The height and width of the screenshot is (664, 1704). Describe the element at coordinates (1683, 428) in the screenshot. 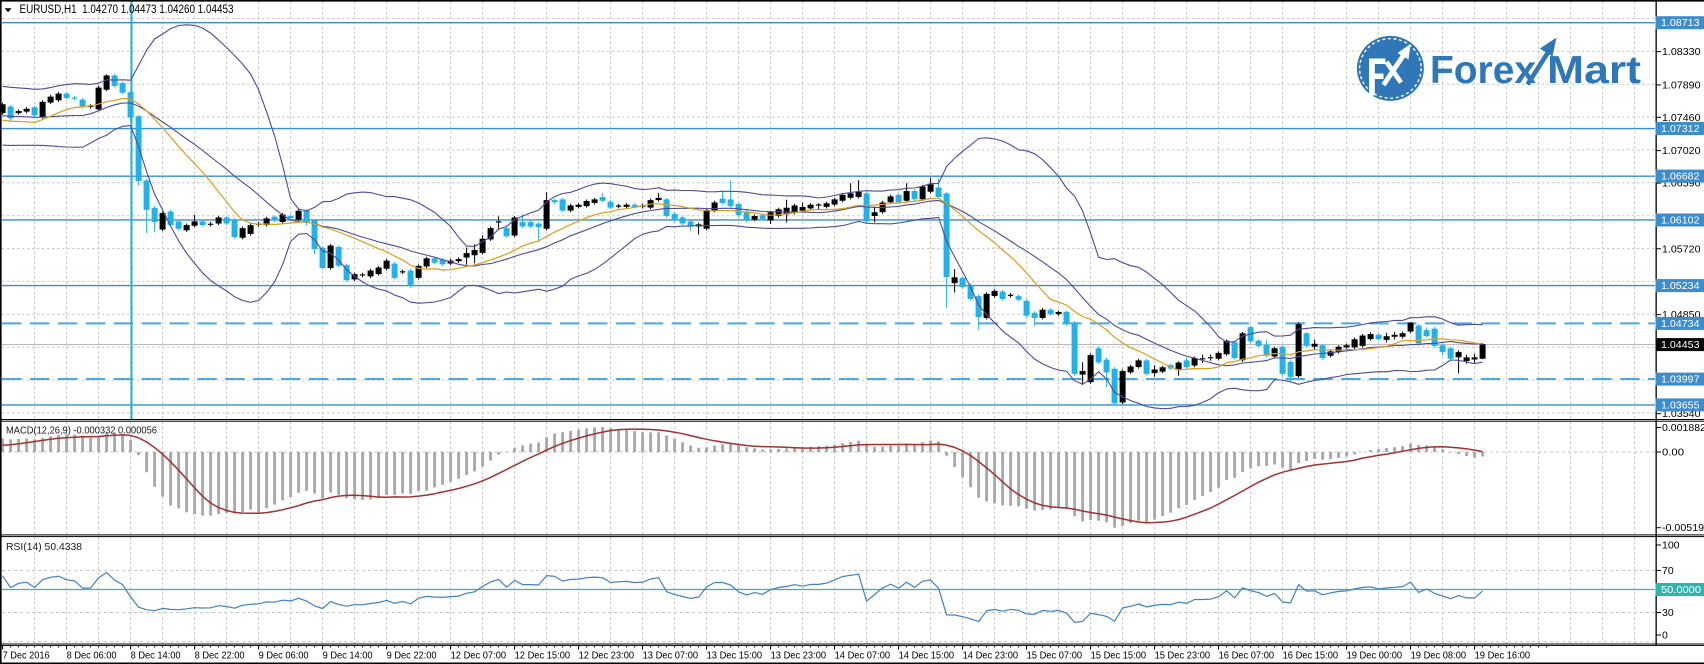

I see `svg-text: 0.001882` at that location.